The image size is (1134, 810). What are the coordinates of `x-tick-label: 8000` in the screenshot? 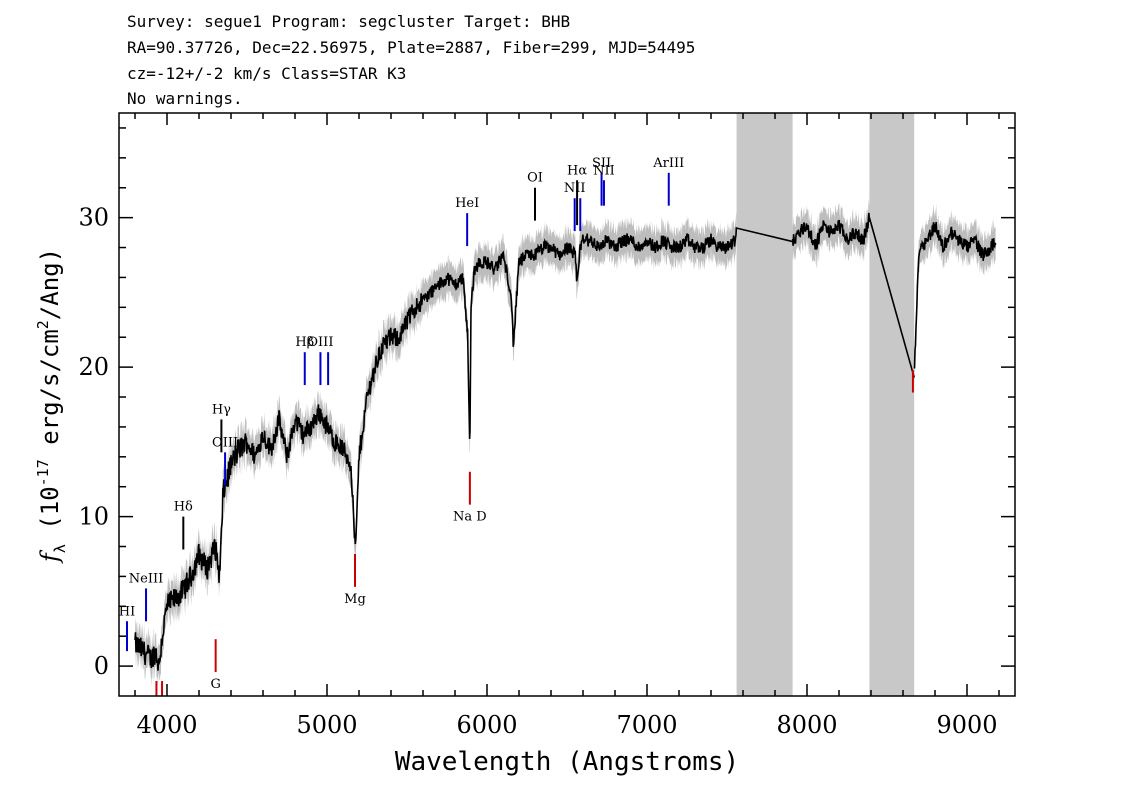 It's located at (806, 725).